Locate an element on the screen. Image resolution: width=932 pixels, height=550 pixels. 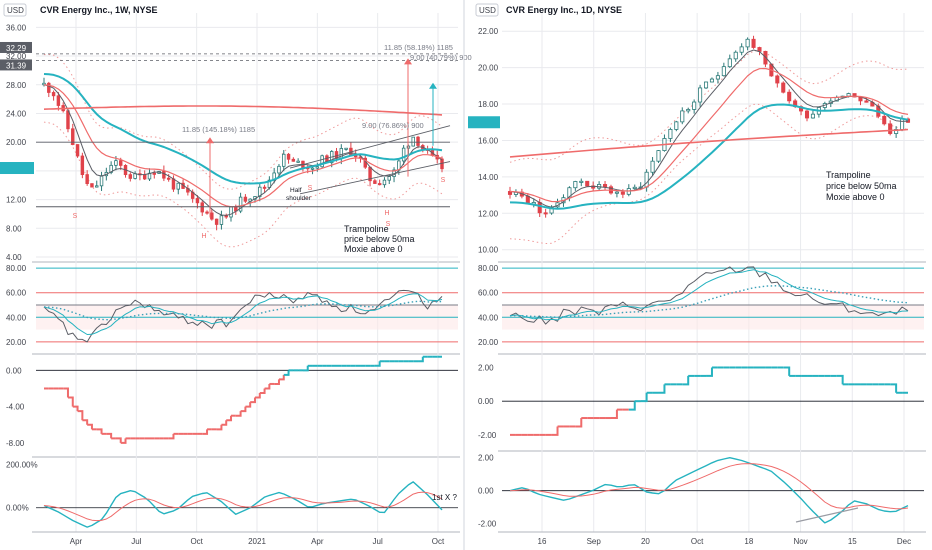
right-mid-ma is located at coordinates (709, 135).